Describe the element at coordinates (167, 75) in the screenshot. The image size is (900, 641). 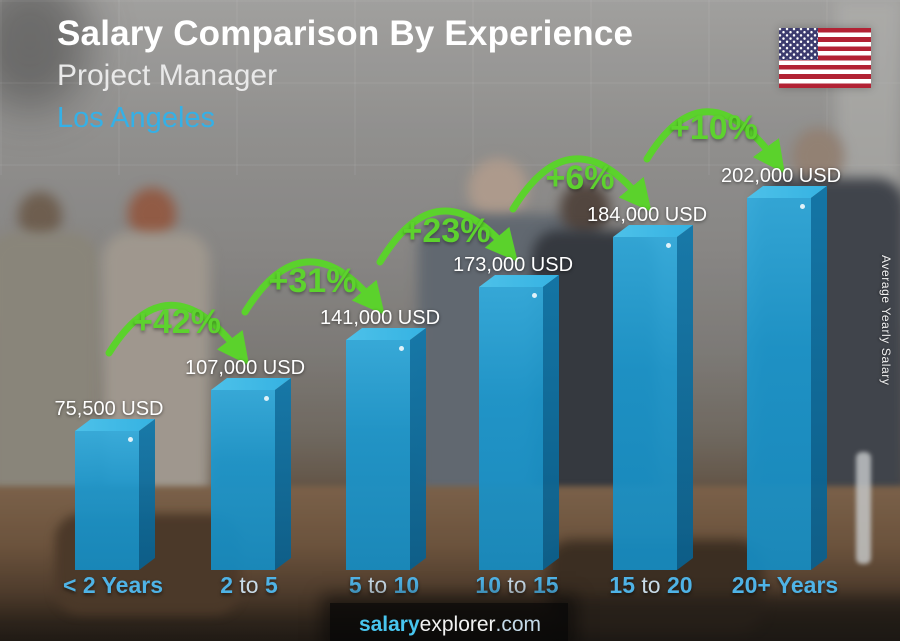
I see `job-title: Project Manager` at that location.